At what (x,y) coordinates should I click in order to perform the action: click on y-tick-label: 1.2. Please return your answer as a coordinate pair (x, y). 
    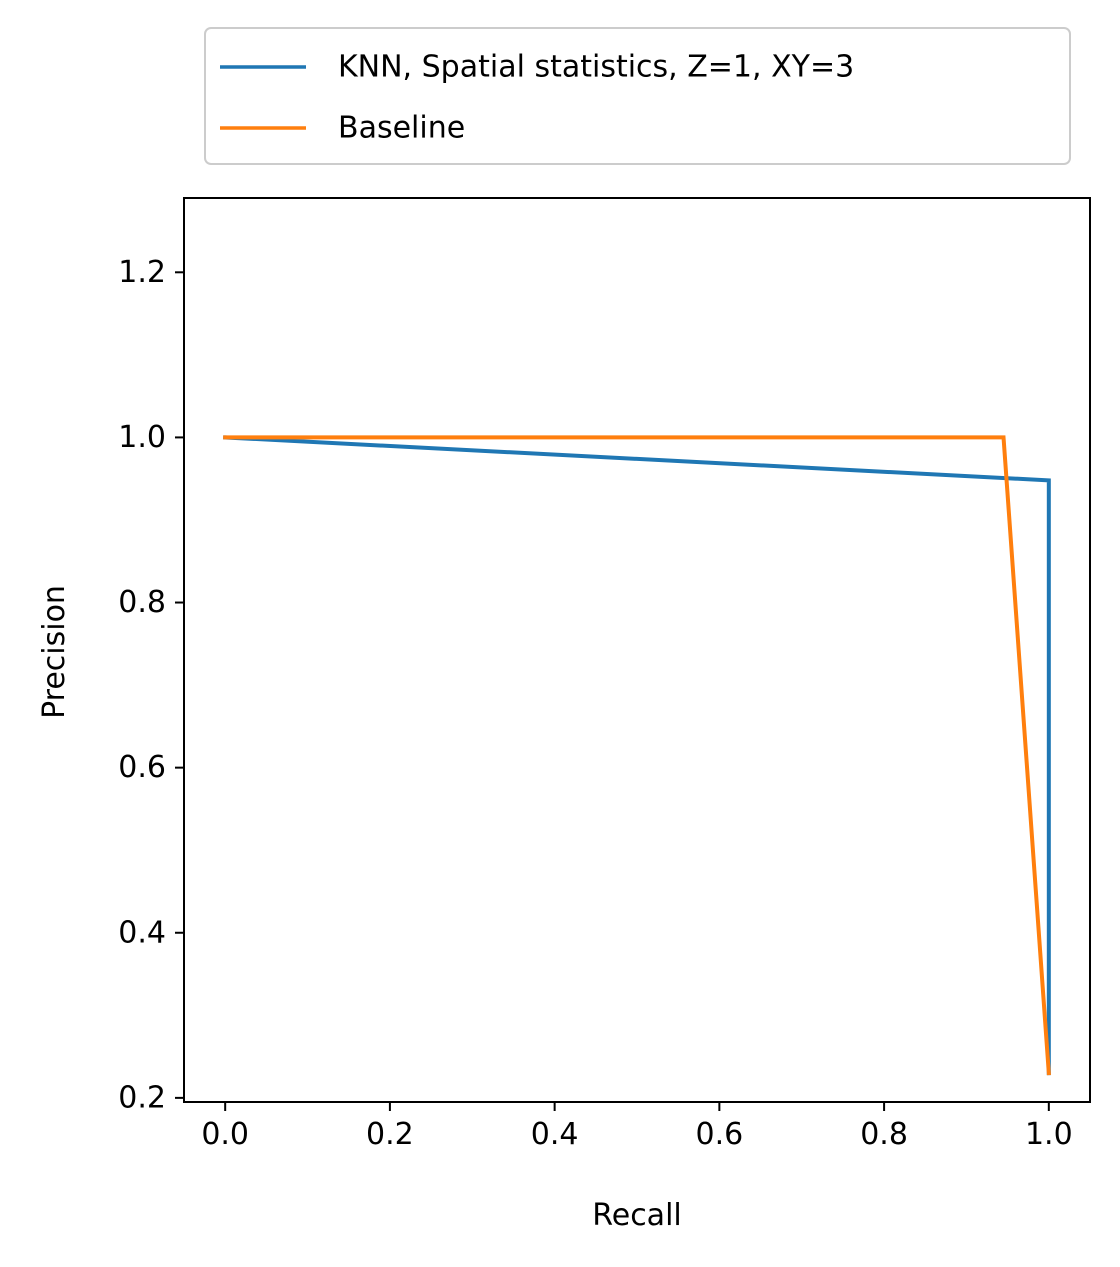
    Looking at the image, I should click on (142, 272).